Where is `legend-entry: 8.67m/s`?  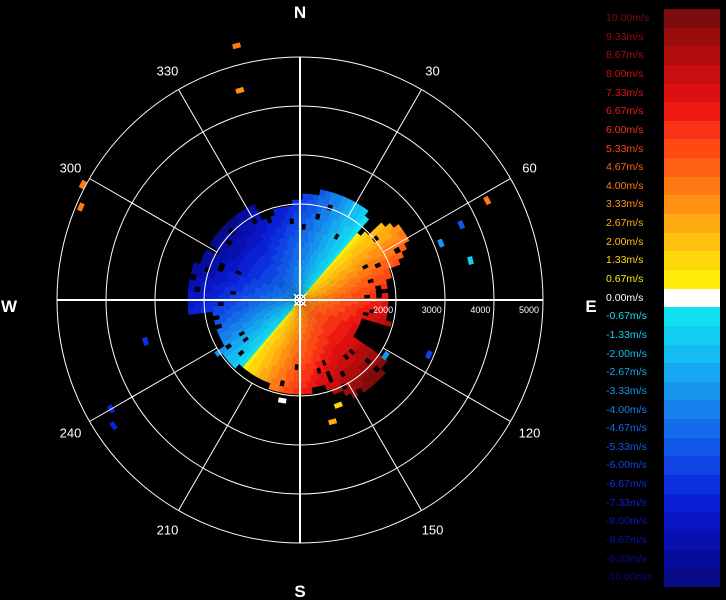 legend-entry: 8.67m/s is located at coordinates (663, 55).